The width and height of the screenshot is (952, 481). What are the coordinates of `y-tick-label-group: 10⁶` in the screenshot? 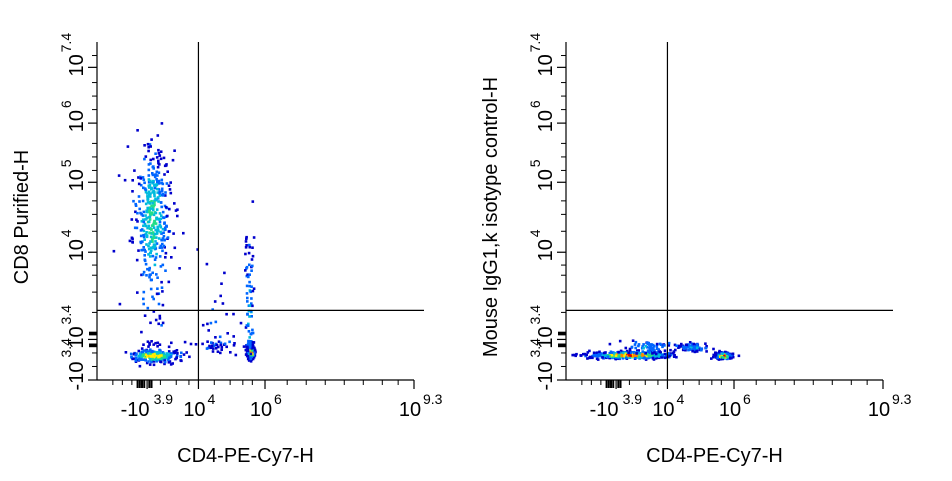 It's located at (73, 116).